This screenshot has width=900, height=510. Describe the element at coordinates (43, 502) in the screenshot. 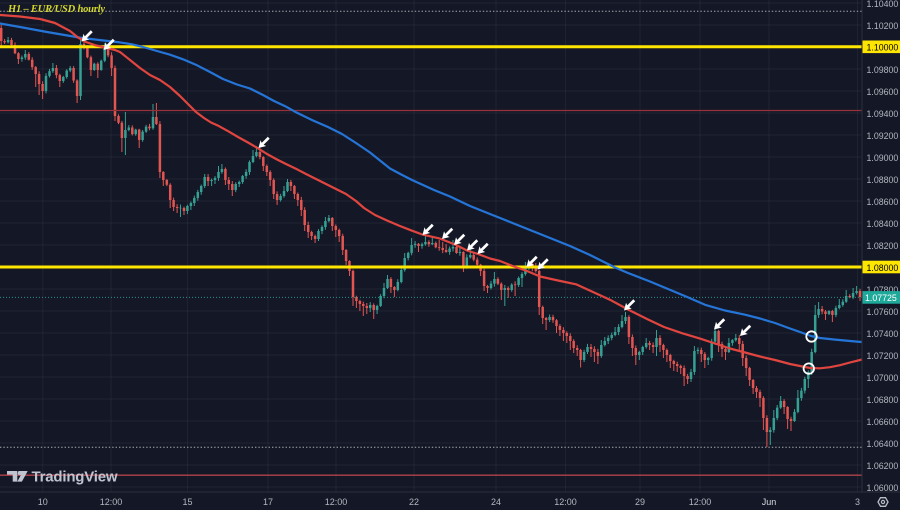

I see `svg-text: 10` at that location.